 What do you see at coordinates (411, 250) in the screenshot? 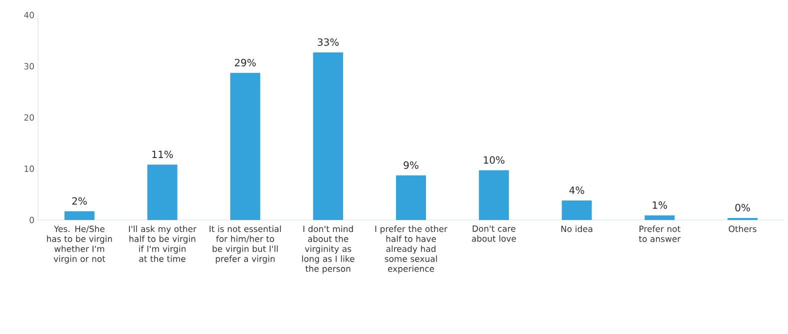
I see `x-tick-label: I prefer the other half to have already had some sexual experience` at bounding box center [411, 250].